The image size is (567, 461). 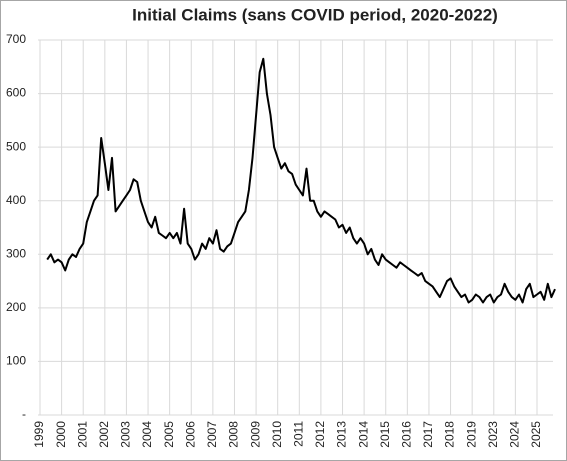 I want to click on x-tick-label: 2023, so click(x=493, y=434).